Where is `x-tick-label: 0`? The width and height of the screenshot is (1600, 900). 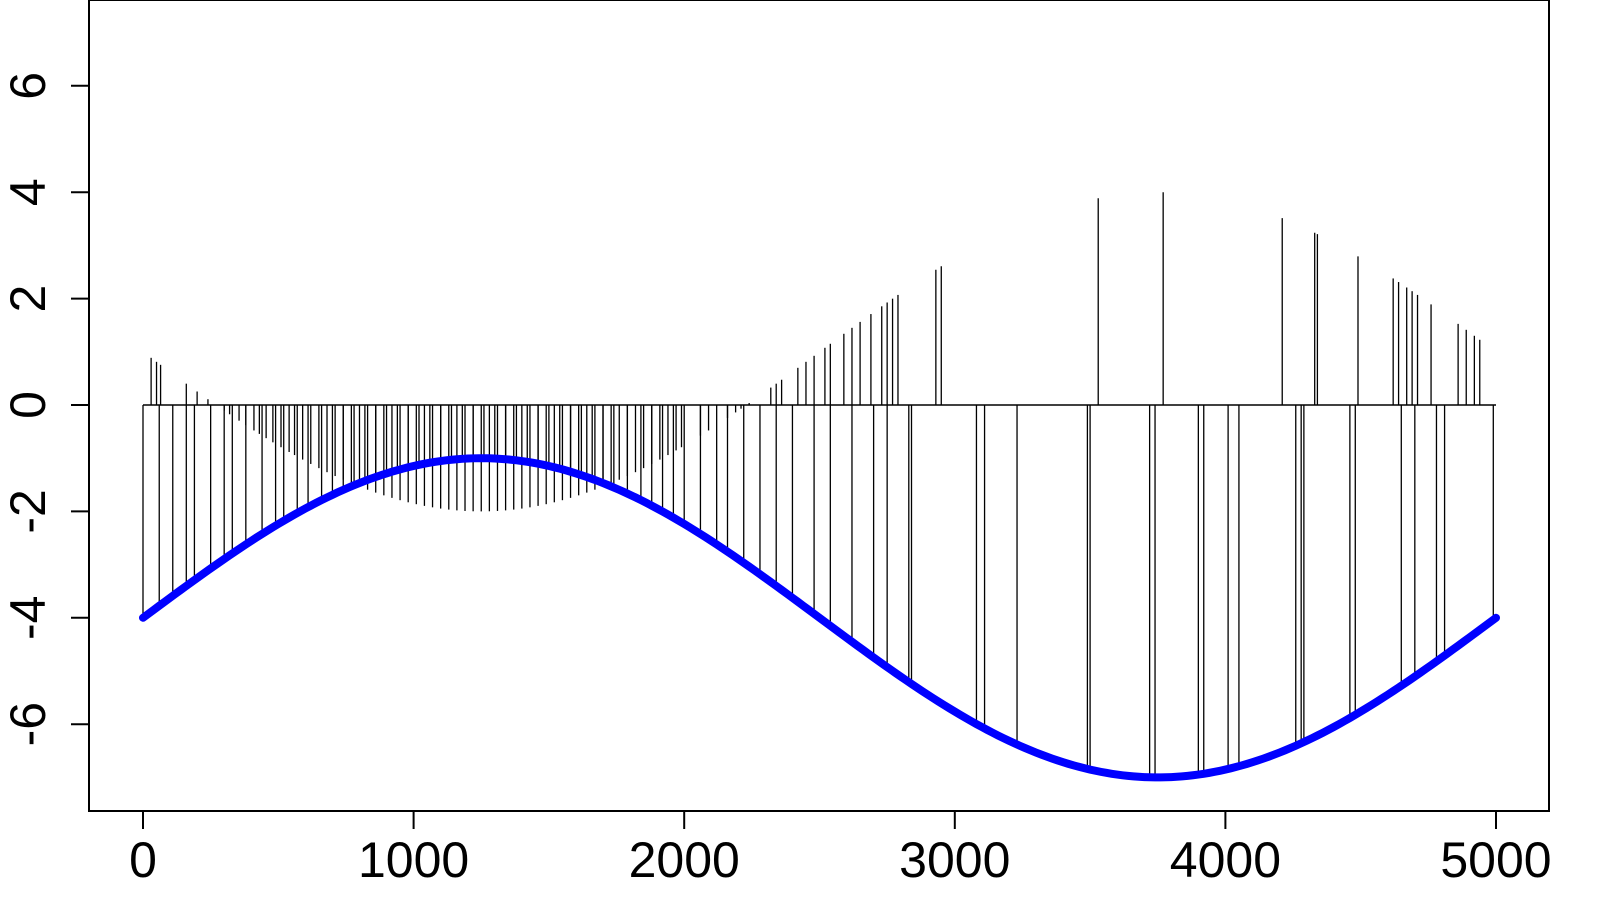 x-tick-label: 0 is located at coordinates (143, 860).